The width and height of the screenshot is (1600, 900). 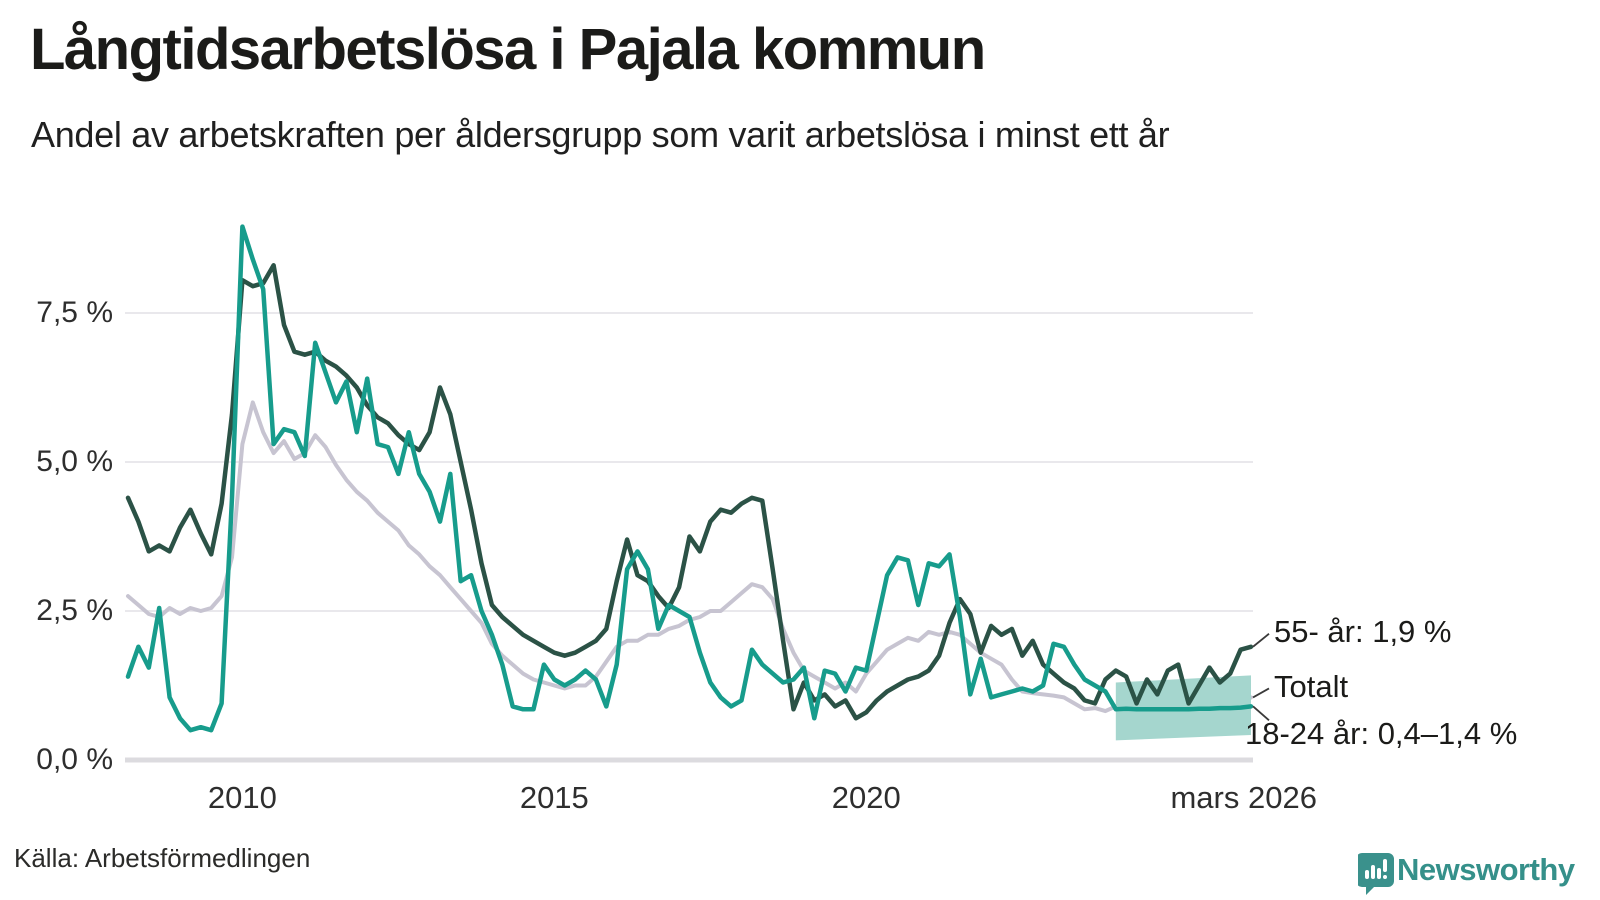 What do you see at coordinates (74, 759) in the screenshot?
I see `y-tick-label: 0,0 %` at bounding box center [74, 759].